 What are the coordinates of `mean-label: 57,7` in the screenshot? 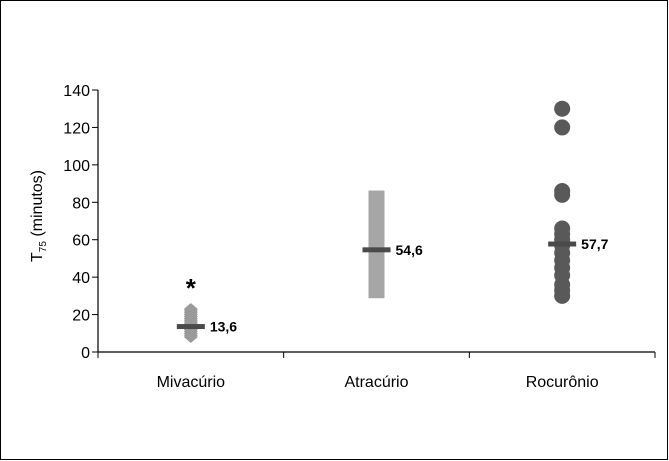 It's located at (594, 244).